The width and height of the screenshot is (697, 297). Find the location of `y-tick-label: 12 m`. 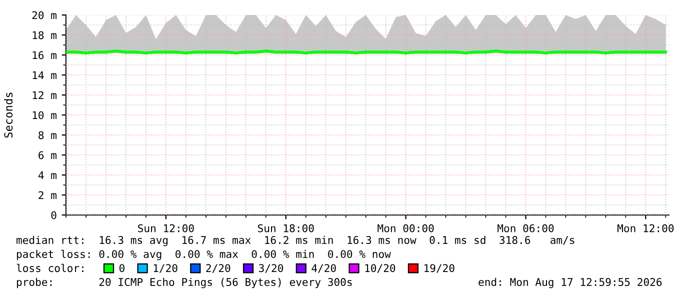

y-tick-label: 12 m is located at coordinates (44, 95).